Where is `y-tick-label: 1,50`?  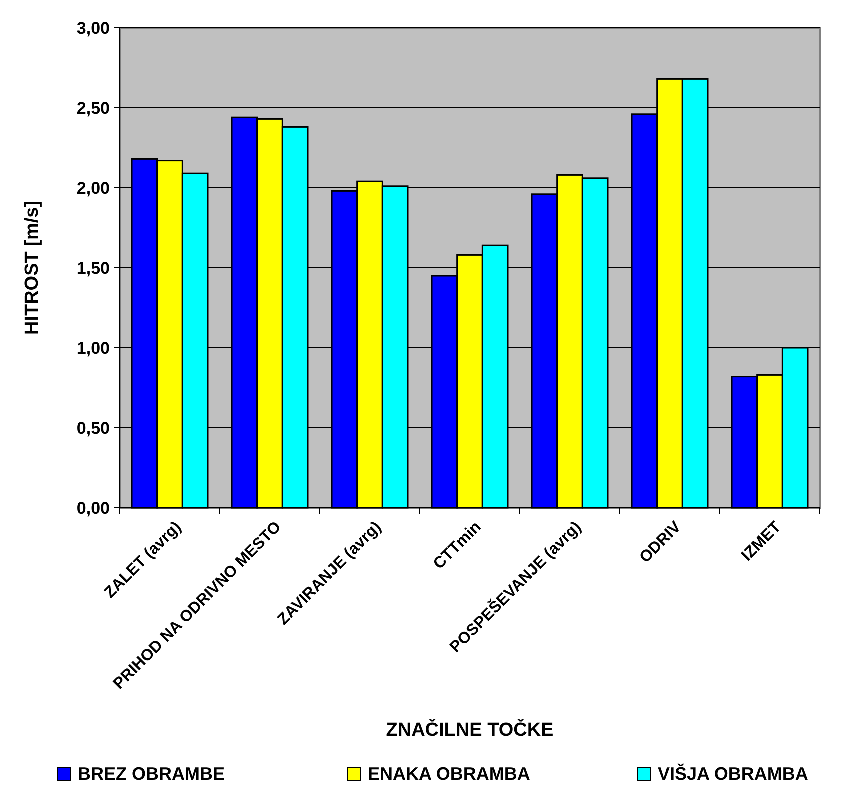 y-tick-label: 1,50 is located at coordinates (93, 268).